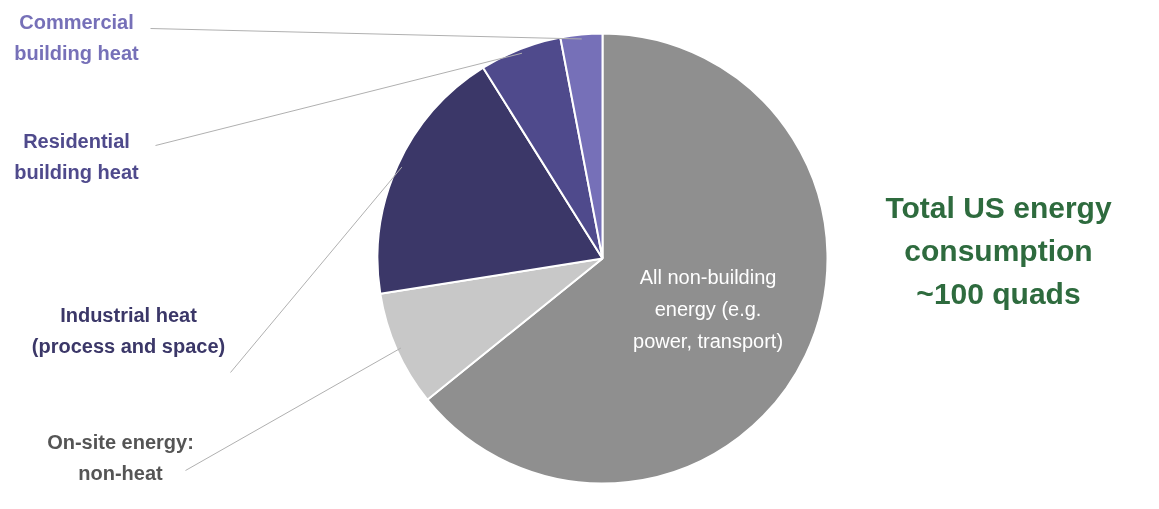  What do you see at coordinates (998, 250) in the screenshot?
I see `text: Total US energy consumption ~100 quads` at bounding box center [998, 250].